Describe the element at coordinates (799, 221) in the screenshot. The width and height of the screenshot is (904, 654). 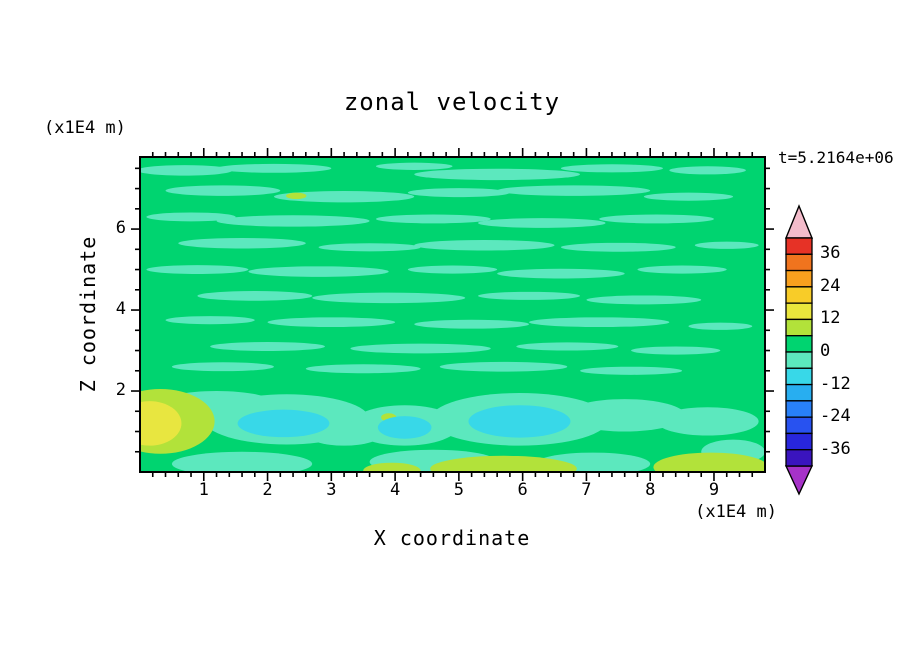
I see `colorbar-arrow-top` at that location.